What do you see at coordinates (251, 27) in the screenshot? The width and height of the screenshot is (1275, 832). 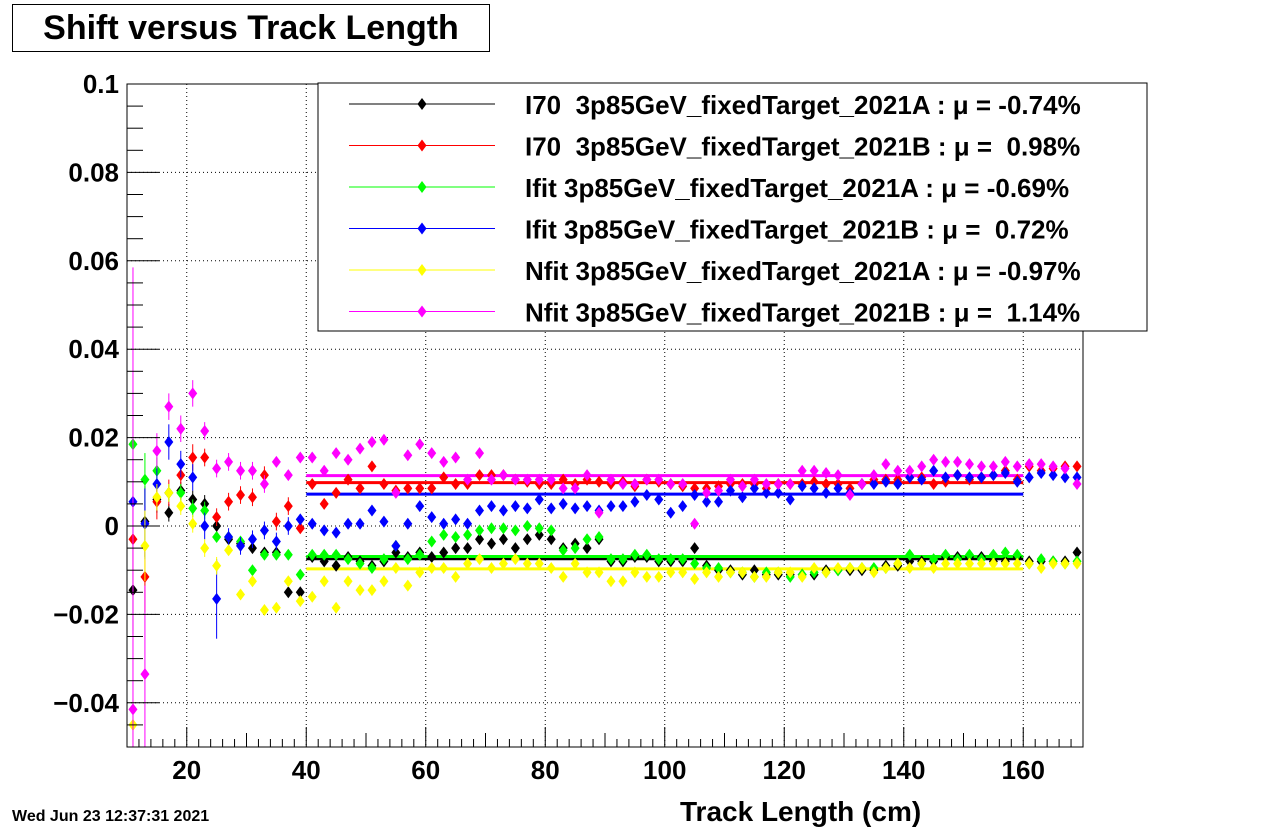 I see `chart-title: Shift versus Track Length` at bounding box center [251, 27].